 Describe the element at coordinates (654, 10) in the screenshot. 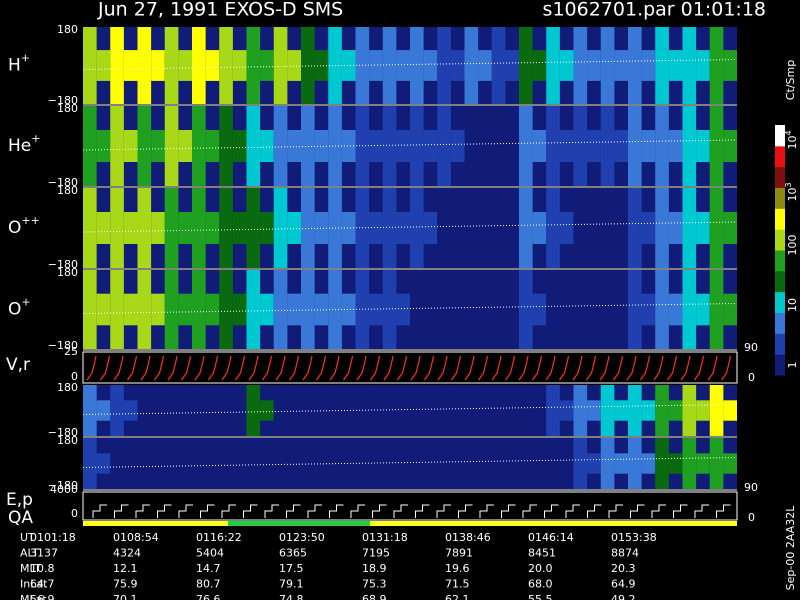

I see `file-label: s1062701.par 01:01:18` at that location.